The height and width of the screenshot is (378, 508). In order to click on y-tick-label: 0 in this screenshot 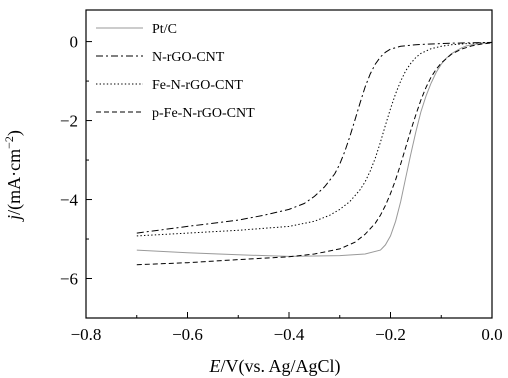, I will do `click(74, 42)`.